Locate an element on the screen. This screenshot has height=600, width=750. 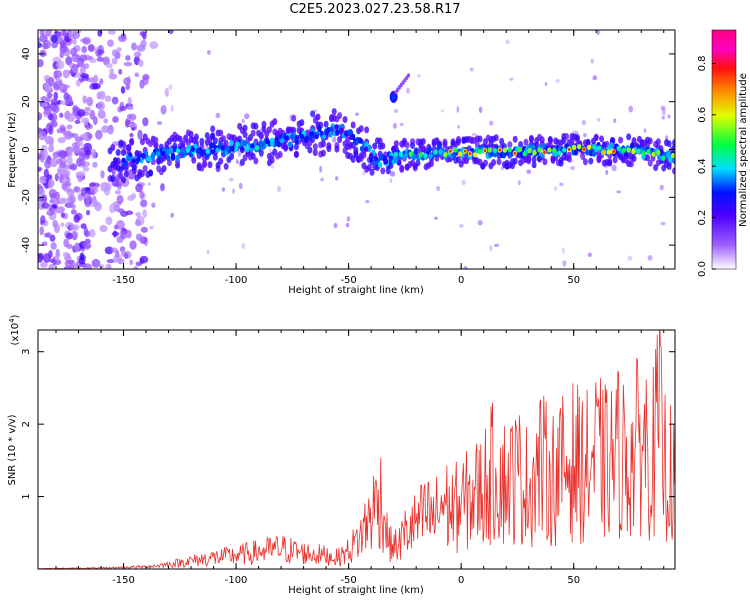
spectrogram-y-tick-label: 40 is located at coordinates (26, 54).